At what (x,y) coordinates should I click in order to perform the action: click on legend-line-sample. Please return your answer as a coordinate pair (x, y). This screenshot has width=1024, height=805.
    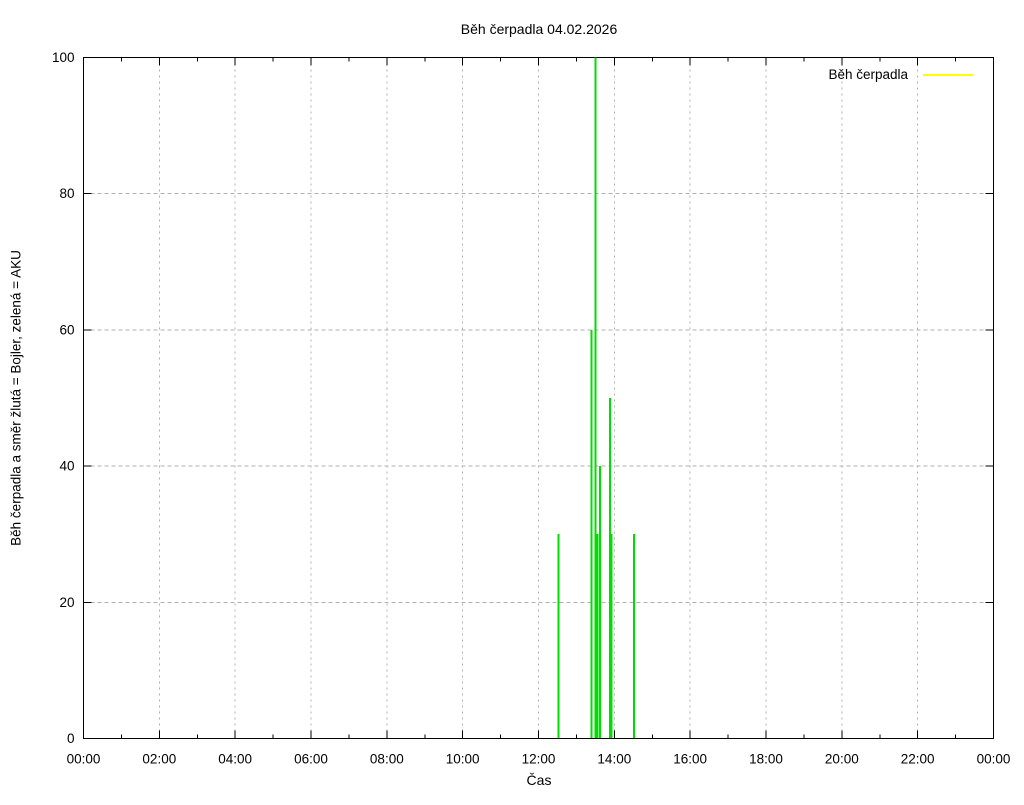
    Looking at the image, I should click on (948, 74).